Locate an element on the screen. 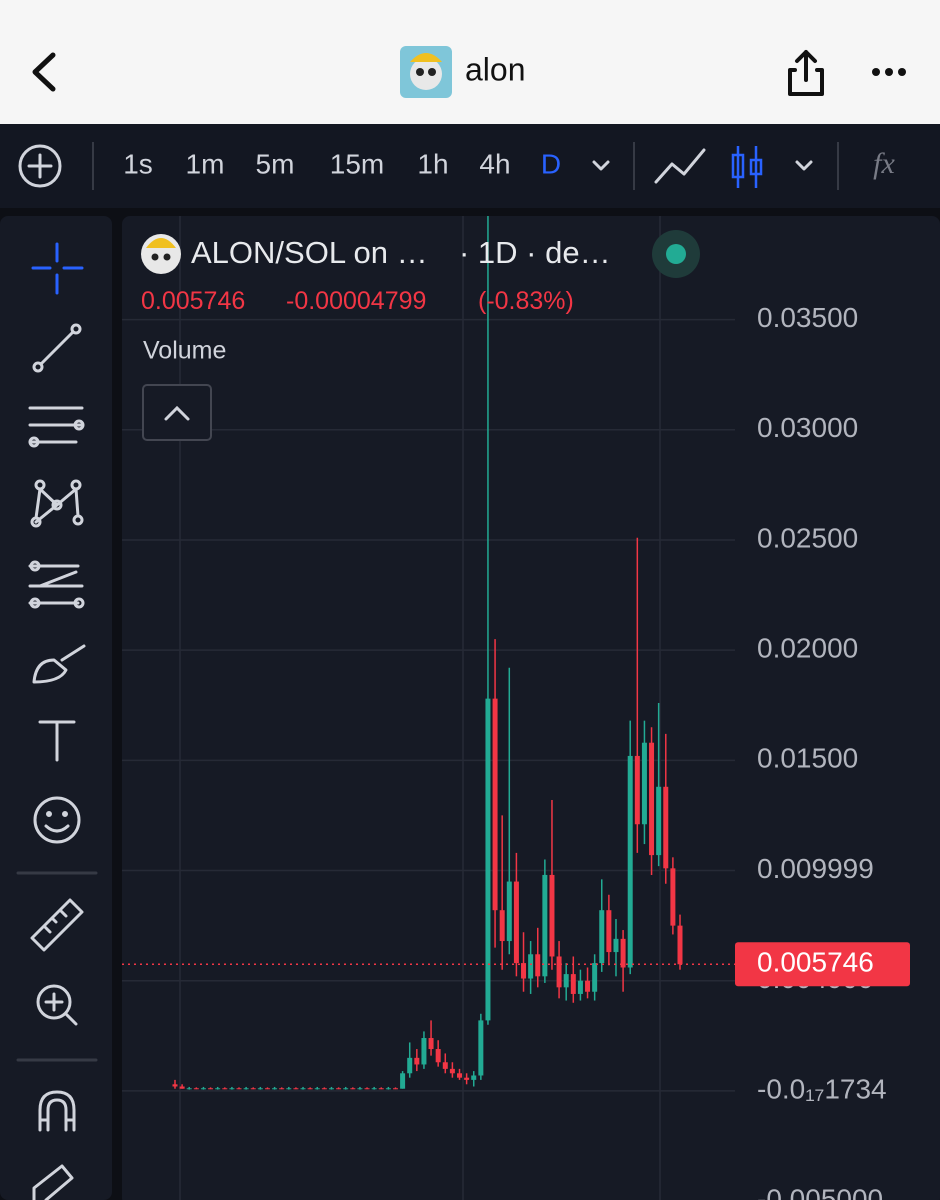 This screenshot has width=940, height=1200. indicator-label: Volume is located at coordinates (184, 351).